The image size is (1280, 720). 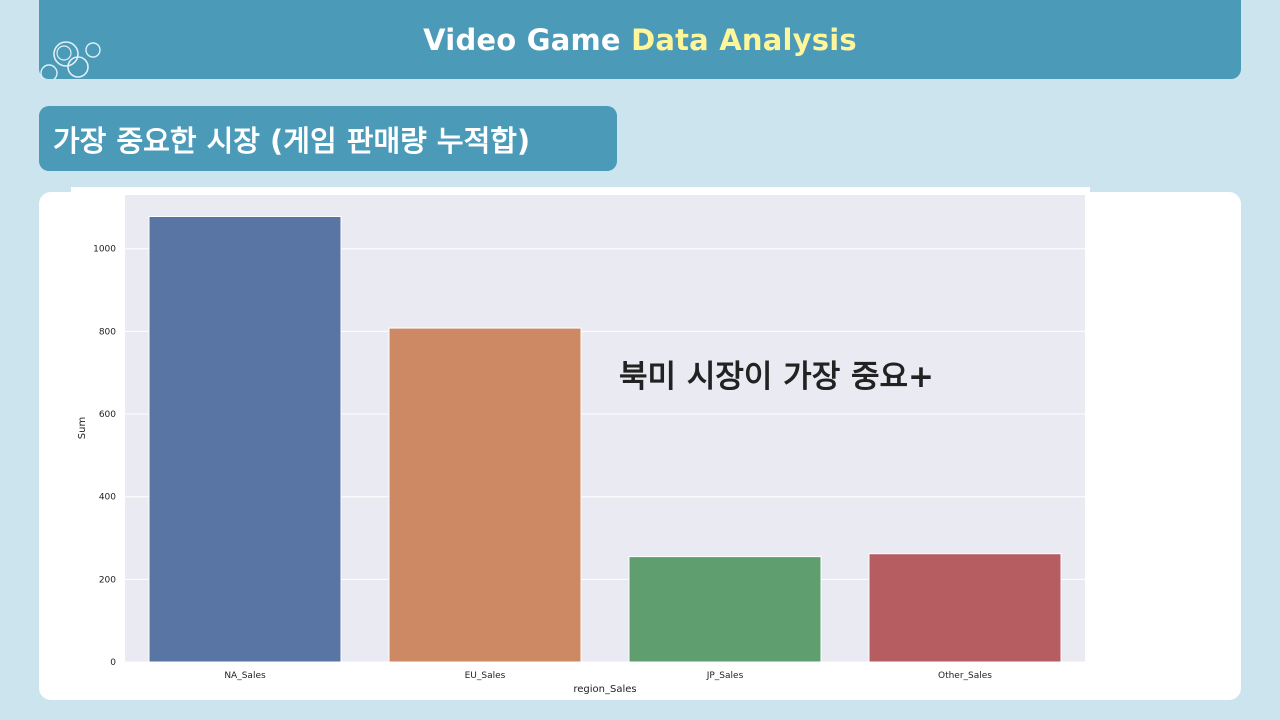 I want to click on chart-annotation: 북미 시장이 가장 중요+, so click(x=776, y=377).